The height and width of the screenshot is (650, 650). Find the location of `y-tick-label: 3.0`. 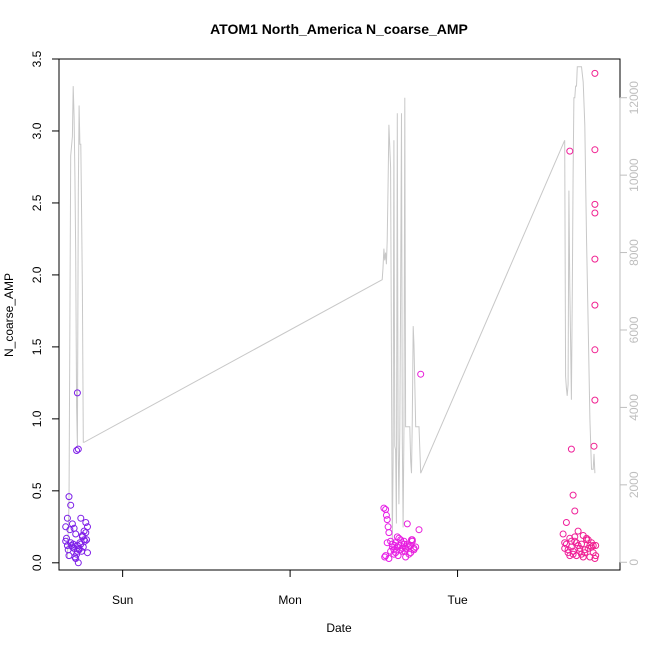

y-tick-label: 3.0 is located at coordinates (37, 130).